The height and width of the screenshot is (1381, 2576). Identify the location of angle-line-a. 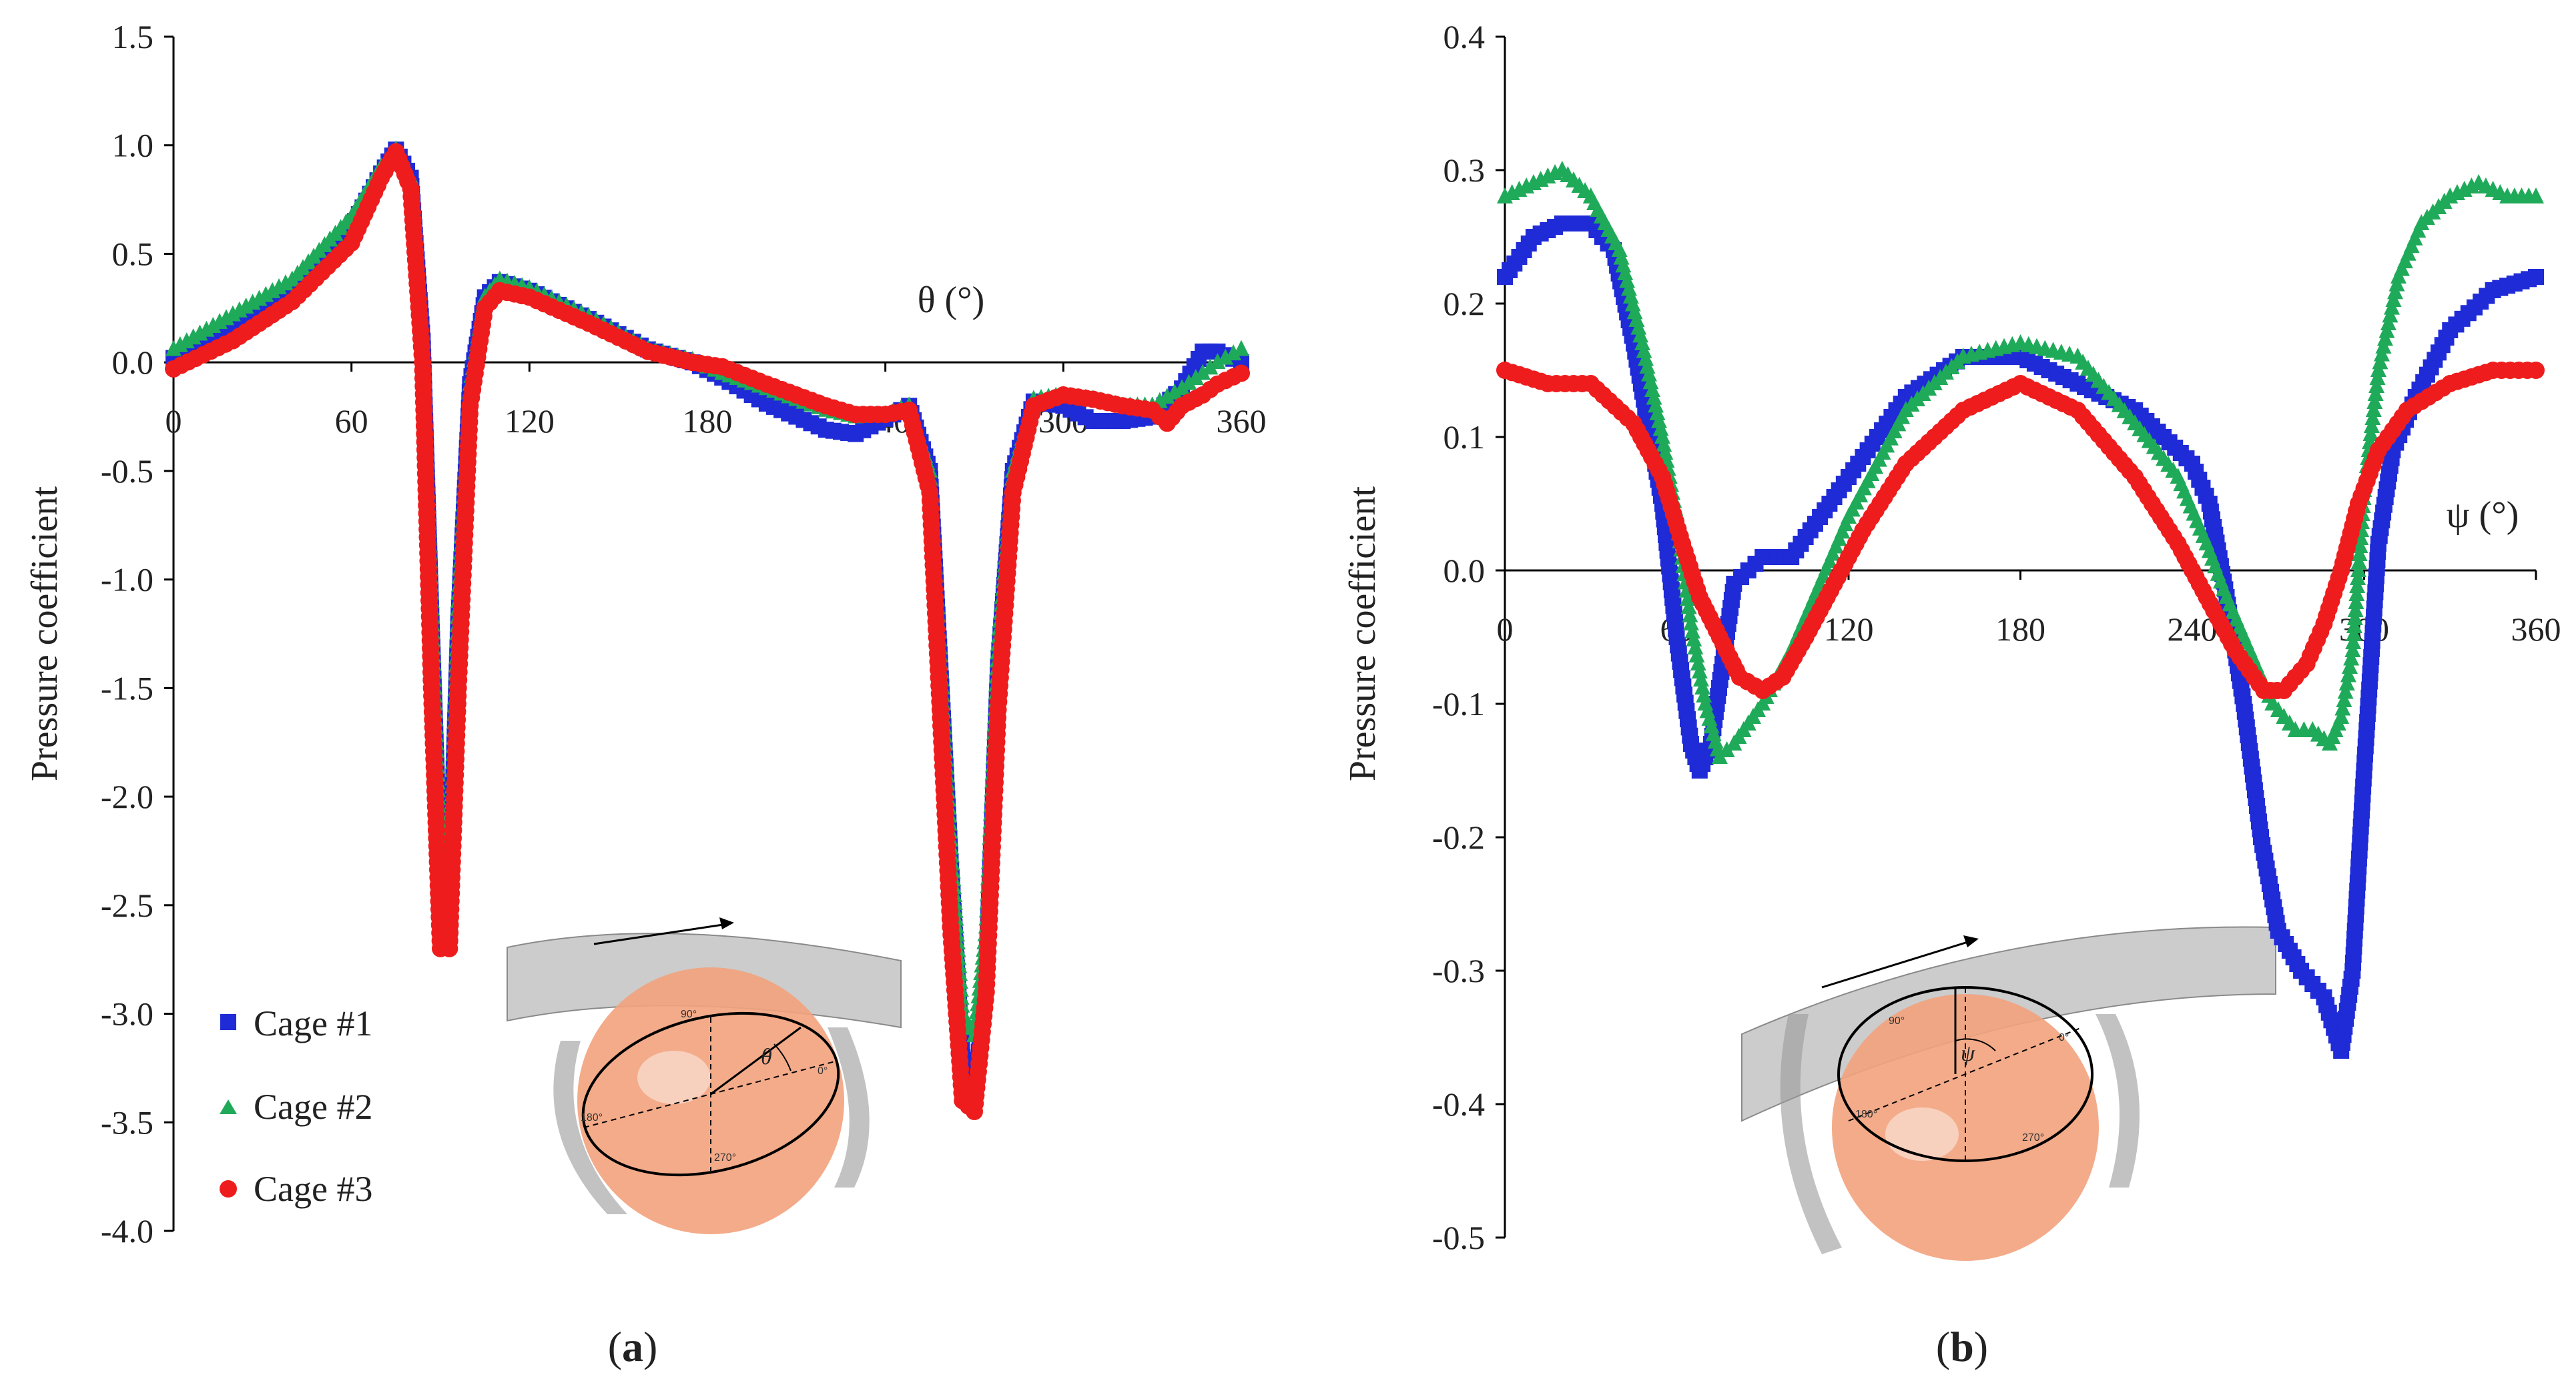
(755, 1060).